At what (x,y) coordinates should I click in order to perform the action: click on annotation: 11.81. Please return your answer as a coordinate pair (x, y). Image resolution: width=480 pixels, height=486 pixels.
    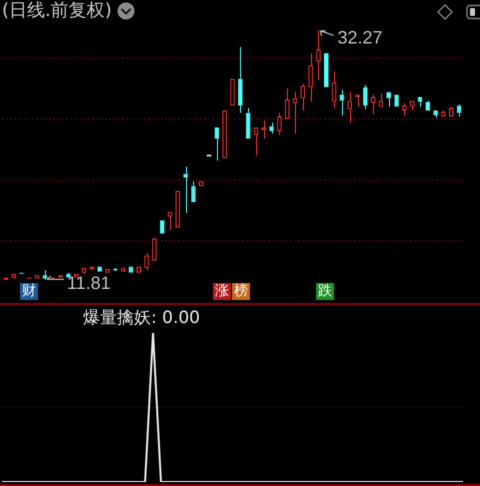
    Looking at the image, I should click on (88, 282).